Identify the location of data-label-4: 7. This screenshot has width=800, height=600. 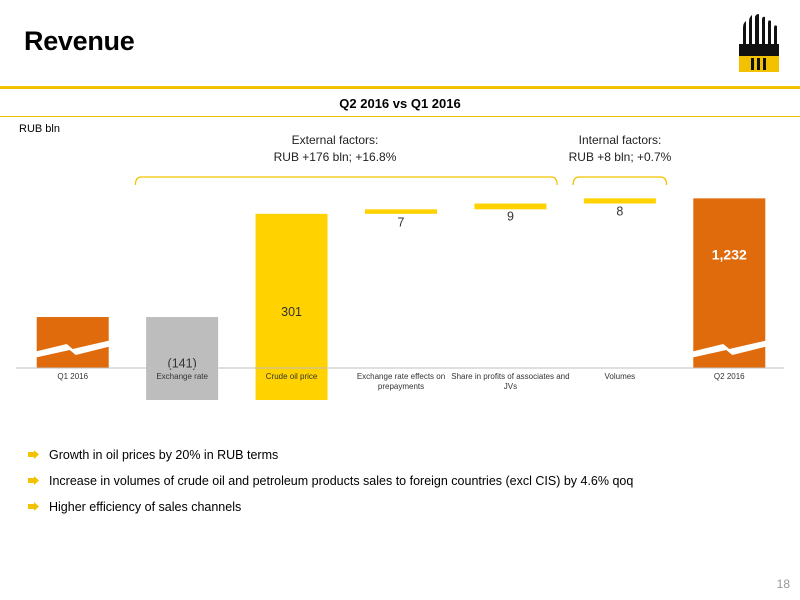
(401, 222).